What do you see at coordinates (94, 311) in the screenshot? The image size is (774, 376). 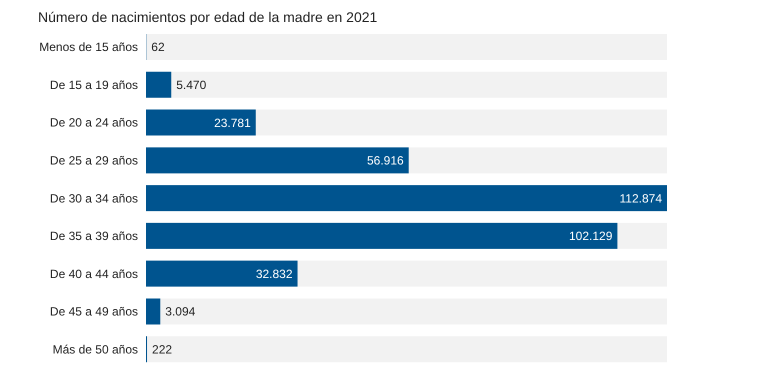 I see `y-tick-label: De 45 a 49 años` at bounding box center [94, 311].